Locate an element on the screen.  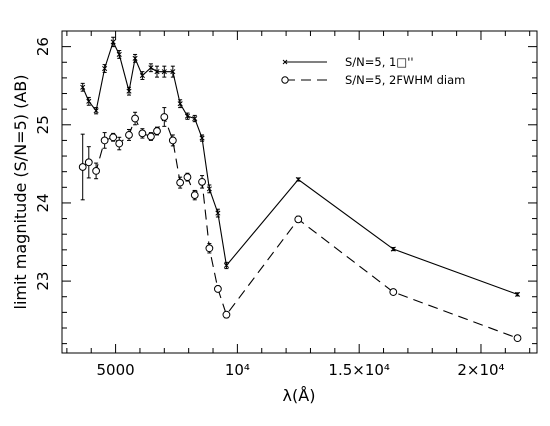
legend-marker-circle is located at coordinates (285, 80).